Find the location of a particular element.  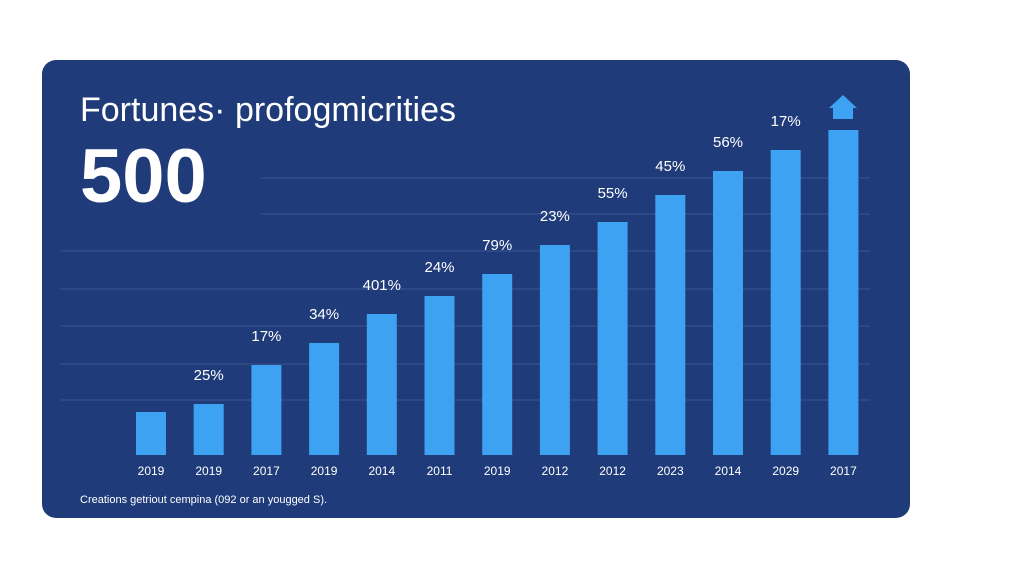

bar-label: 55% is located at coordinates (613, 193).